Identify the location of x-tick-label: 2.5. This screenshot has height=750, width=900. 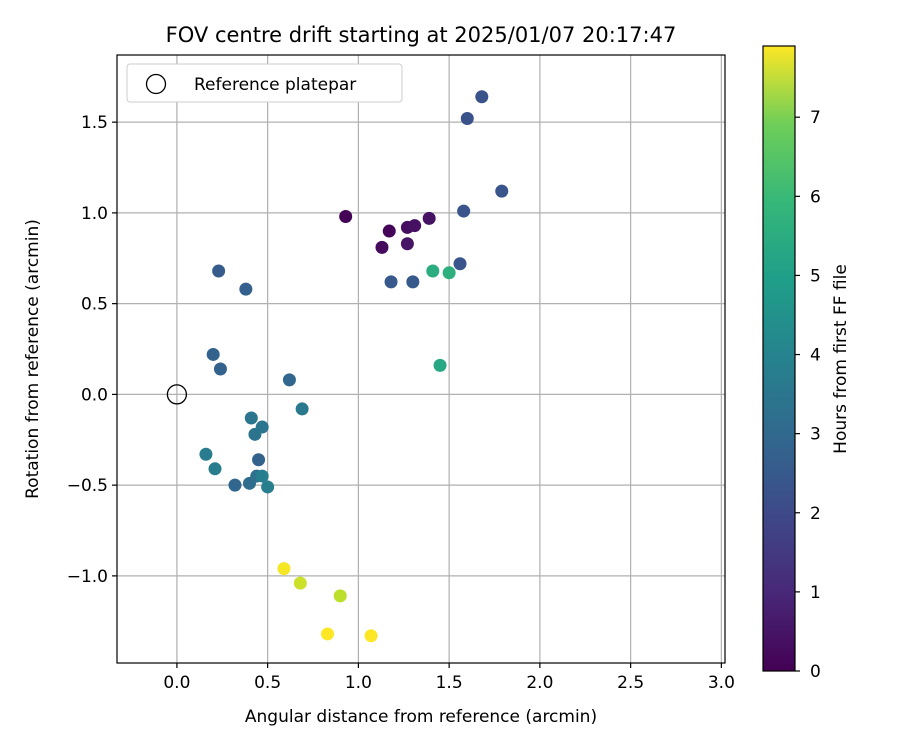
(630, 683).